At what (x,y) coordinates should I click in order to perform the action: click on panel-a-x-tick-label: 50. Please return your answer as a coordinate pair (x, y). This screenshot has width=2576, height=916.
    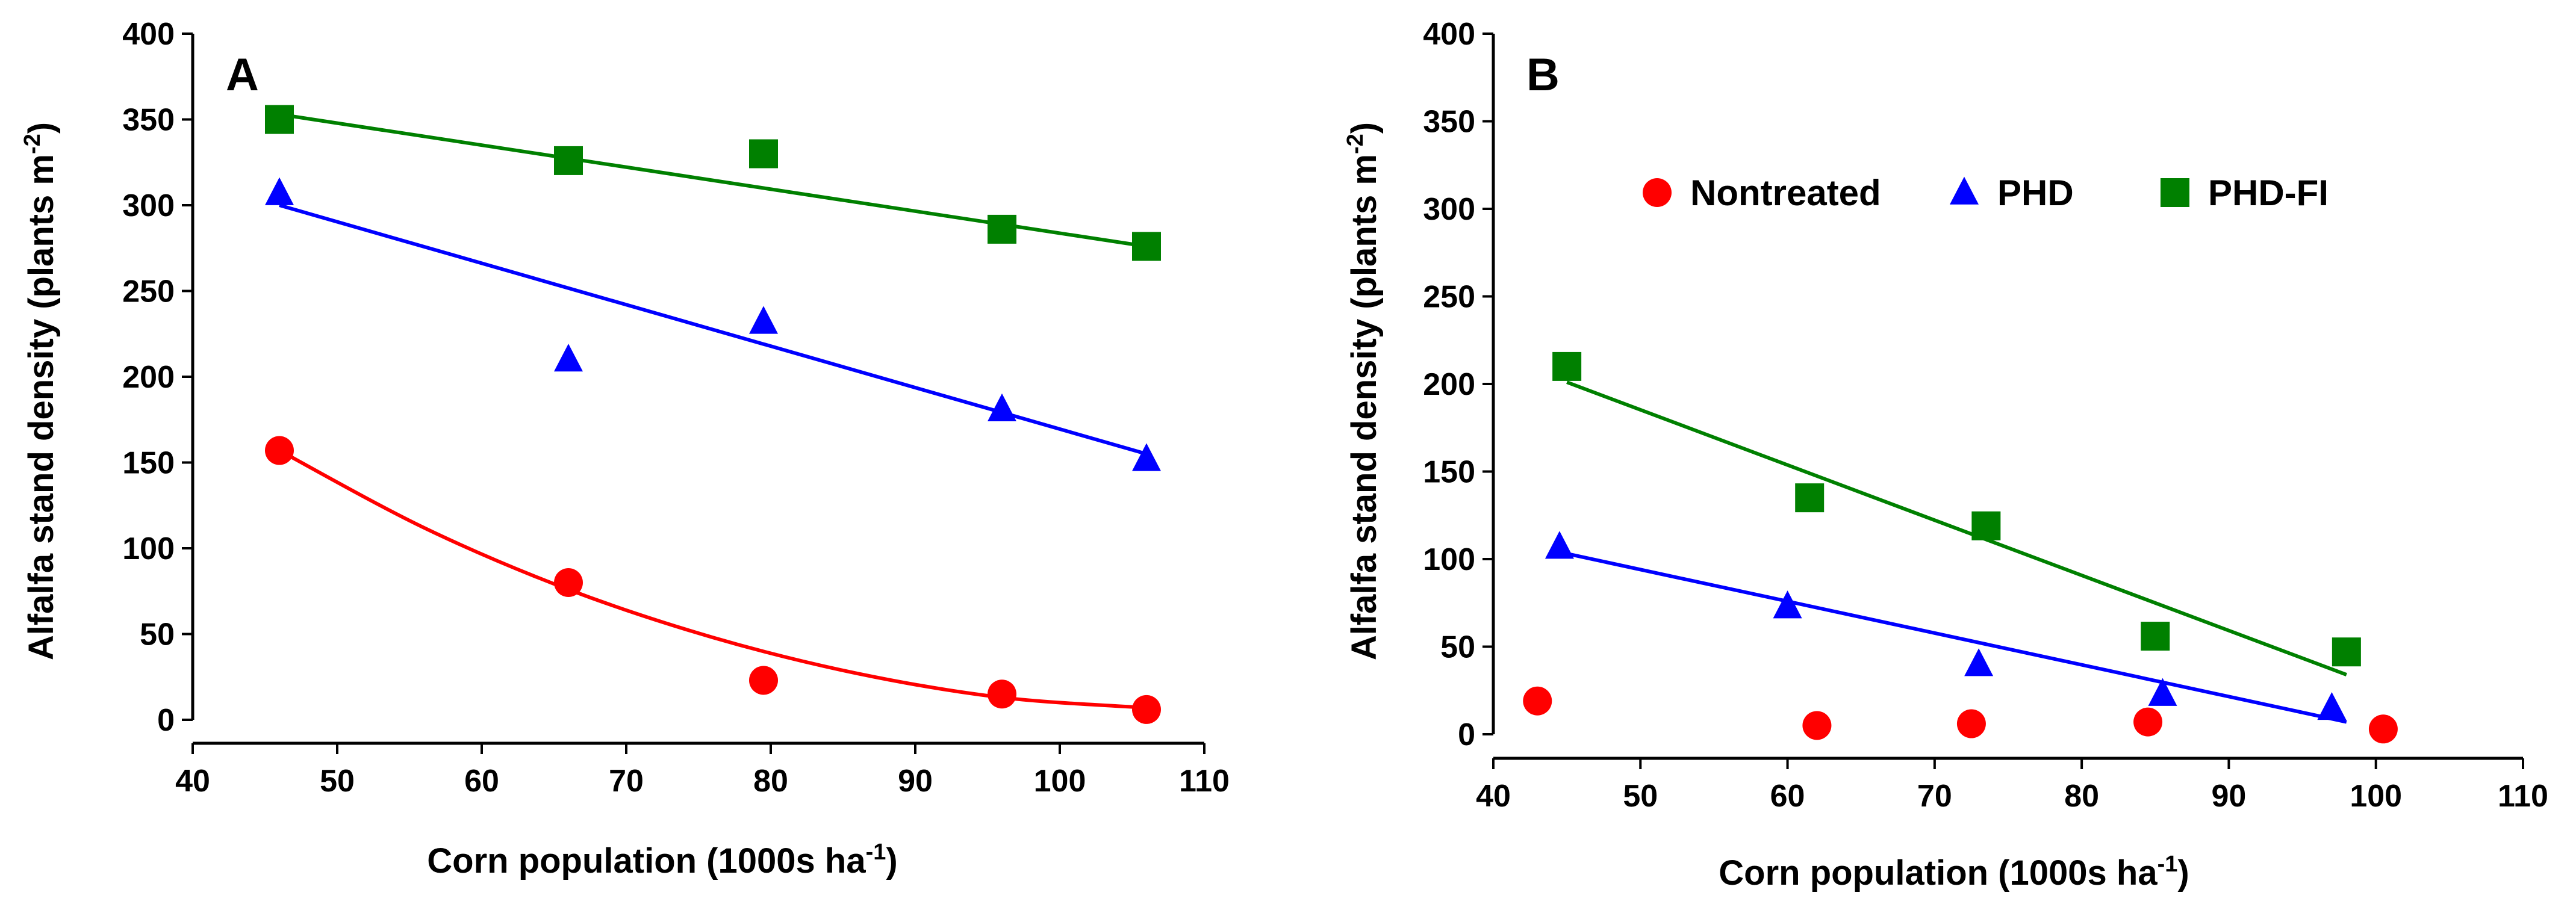
    Looking at the image, I should click on (337, 781).